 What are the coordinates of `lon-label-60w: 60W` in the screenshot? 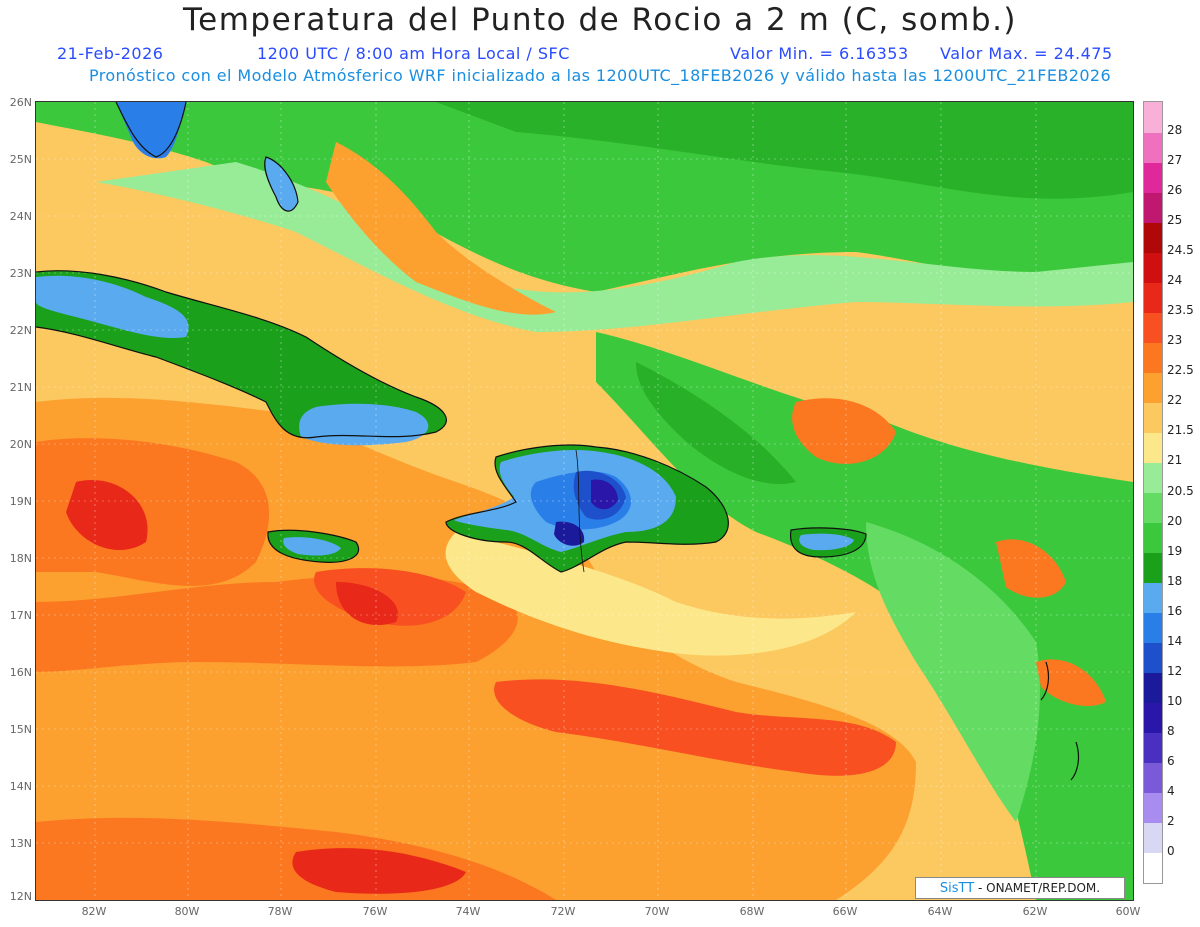 It's located at (1128, 911).